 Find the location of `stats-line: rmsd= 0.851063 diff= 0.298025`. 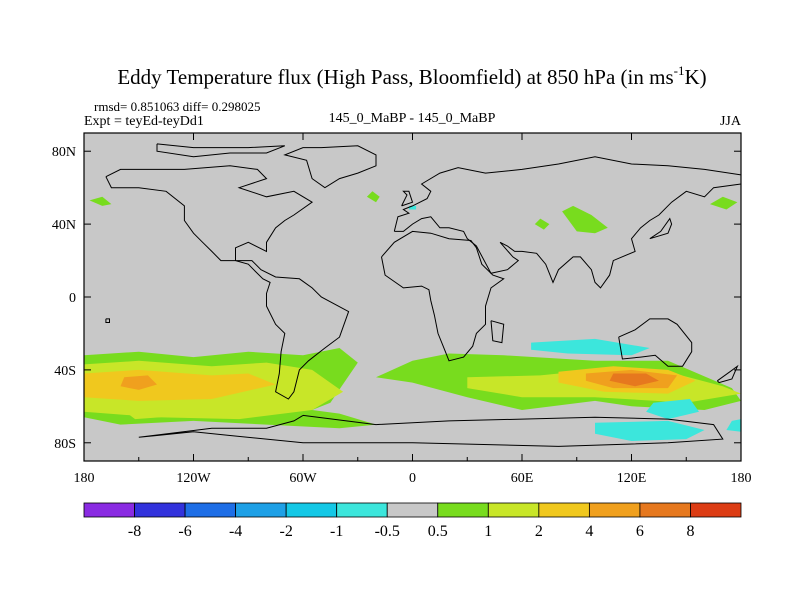

stats-line: rmsd= 0.851063 diff= 0.298025 is located at coordinates (177, 106).